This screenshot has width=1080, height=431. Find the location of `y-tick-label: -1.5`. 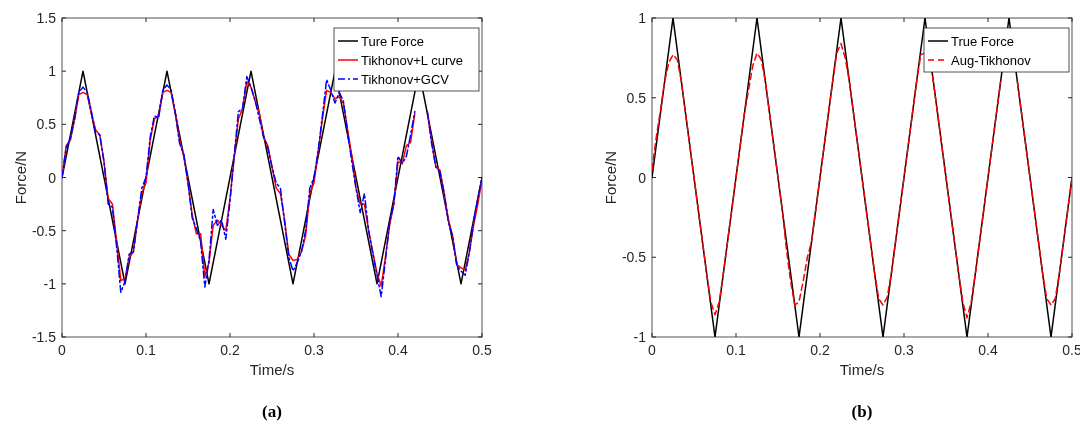

y-tick-label: -1.5 is located at coordinates (44, 337).